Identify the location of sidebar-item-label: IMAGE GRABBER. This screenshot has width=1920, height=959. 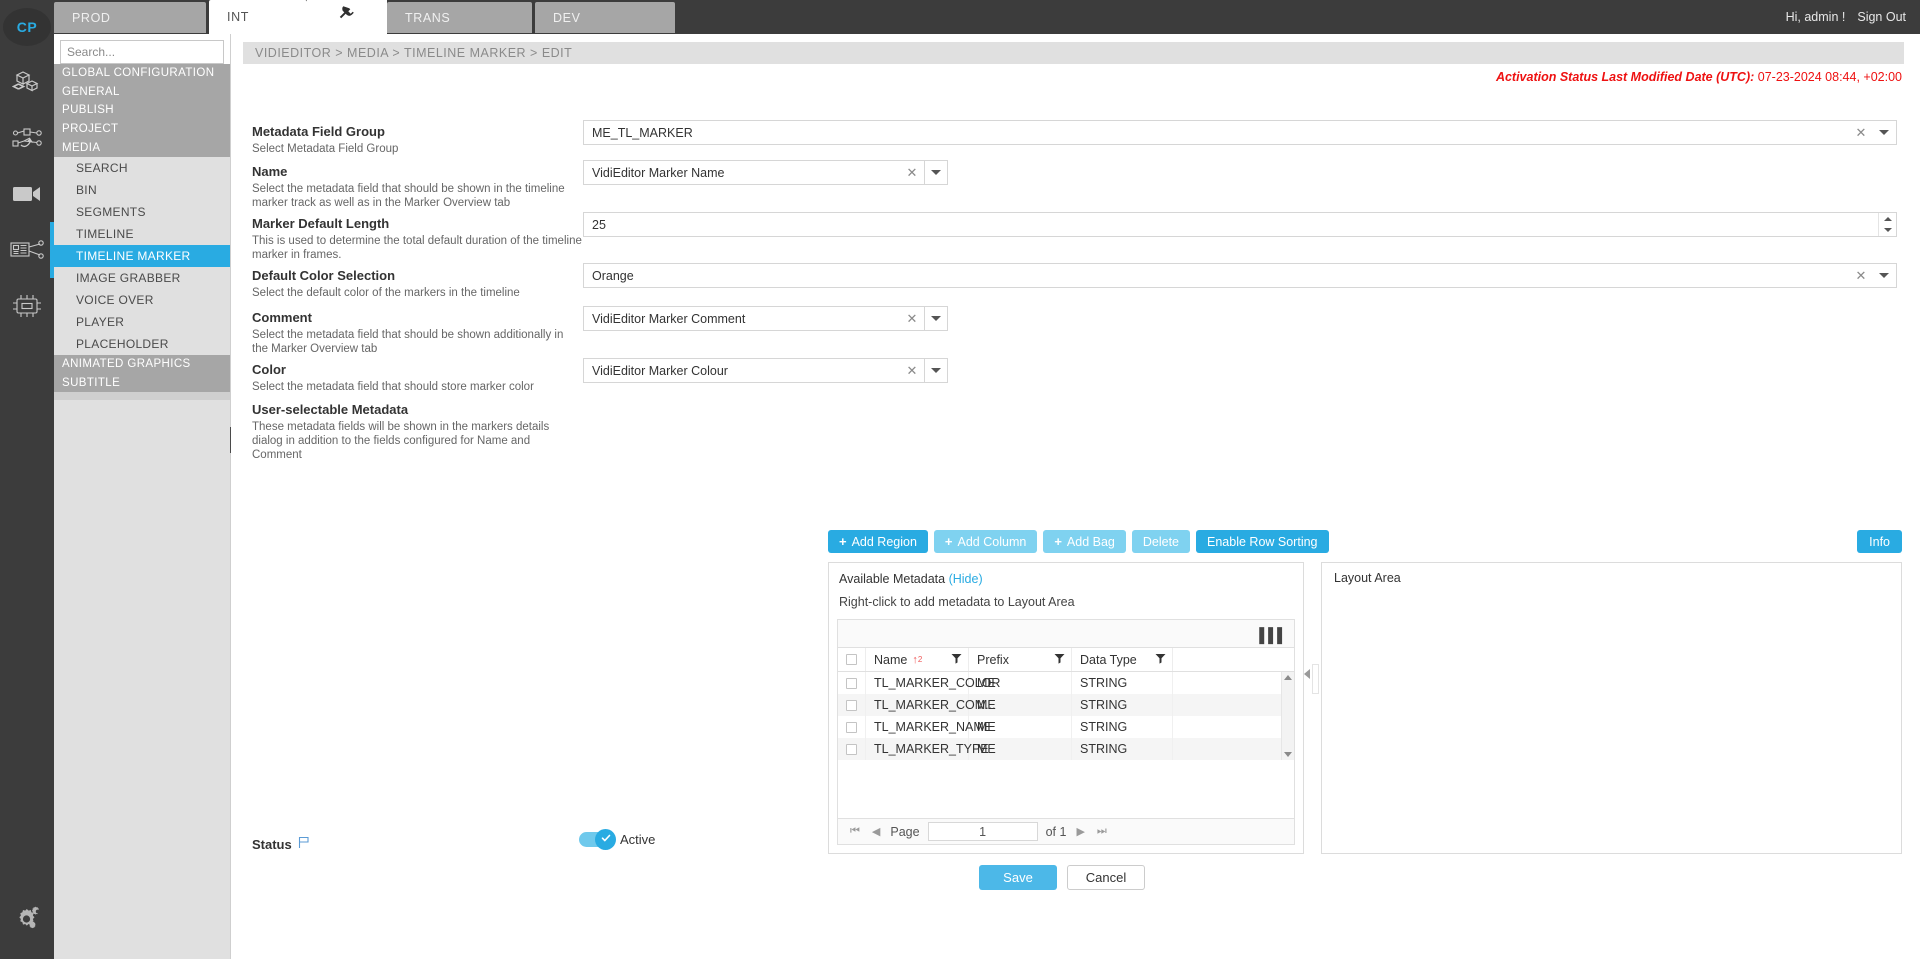
(128, 277).